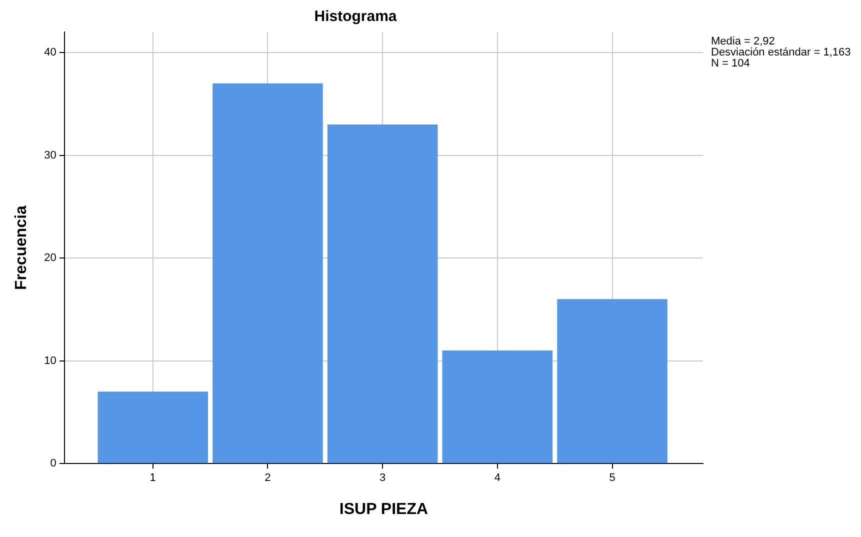 Image resolution: width=861 pixels, height=537 pixels. What do you see at coordinates (743, 42) in the screenshot?
I see `text: Media = 2,92` at bounding box center [743, 42].